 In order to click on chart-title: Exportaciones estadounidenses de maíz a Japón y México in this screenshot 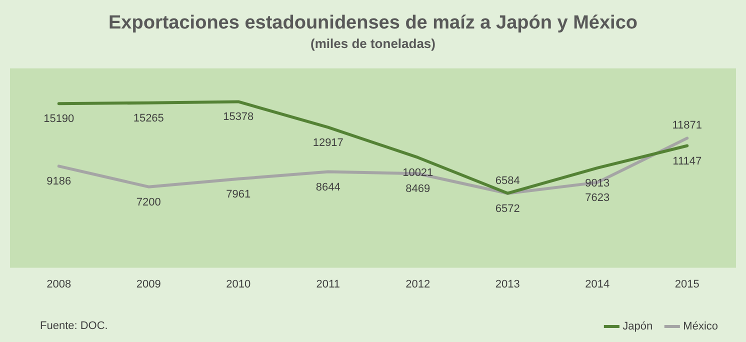, I will do `click(373, 23)`.